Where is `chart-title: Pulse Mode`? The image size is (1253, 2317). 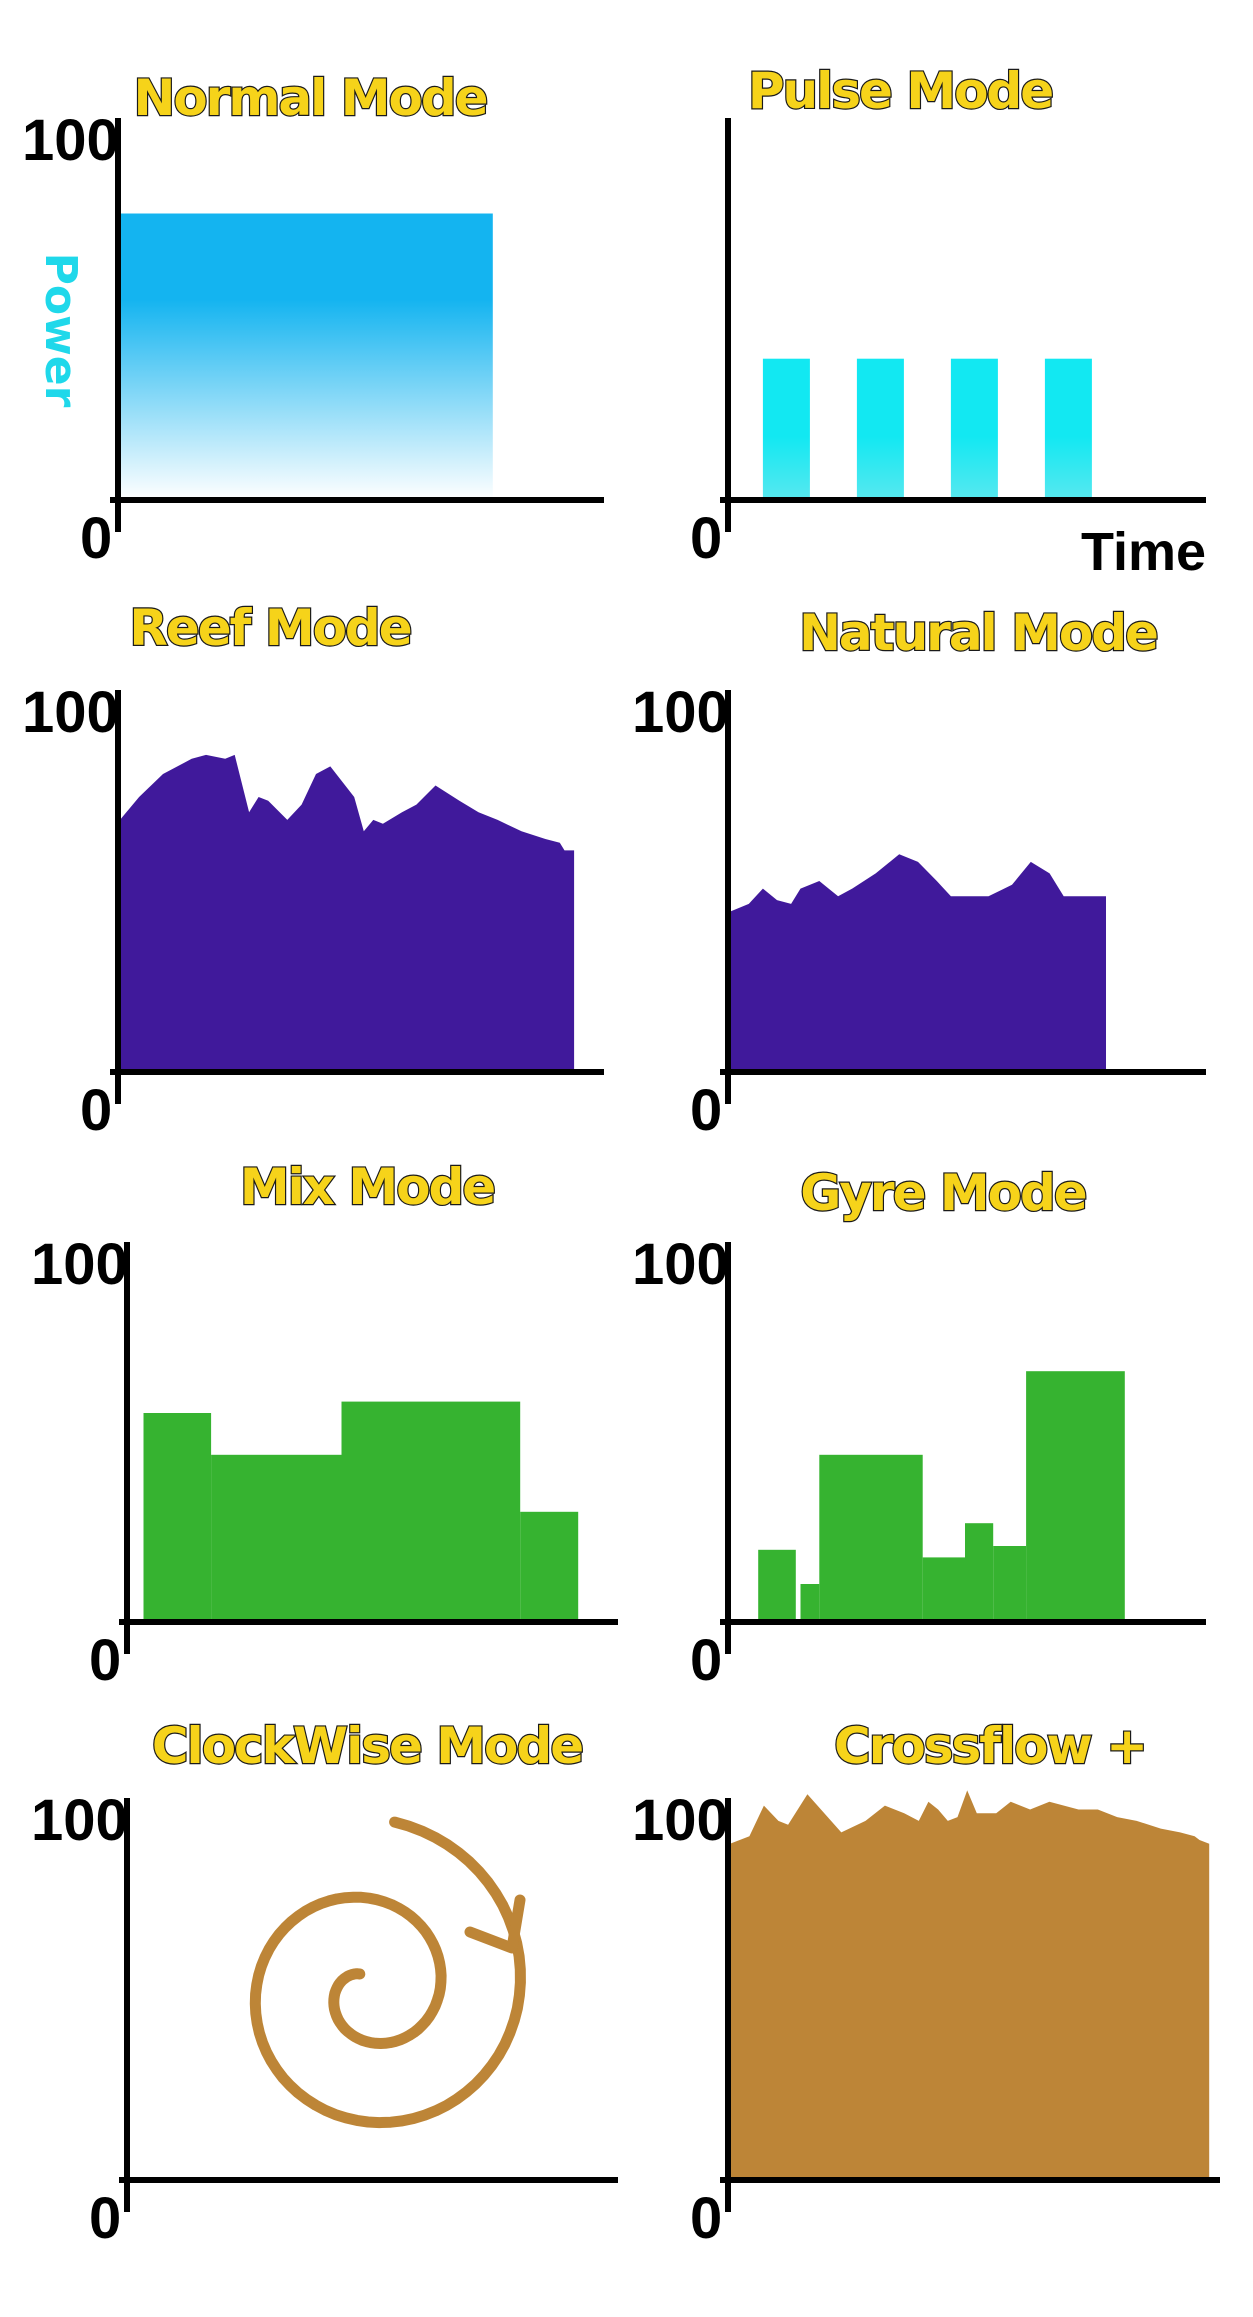
chart-title: Pulse Mode is located at coordinates (900, 91).